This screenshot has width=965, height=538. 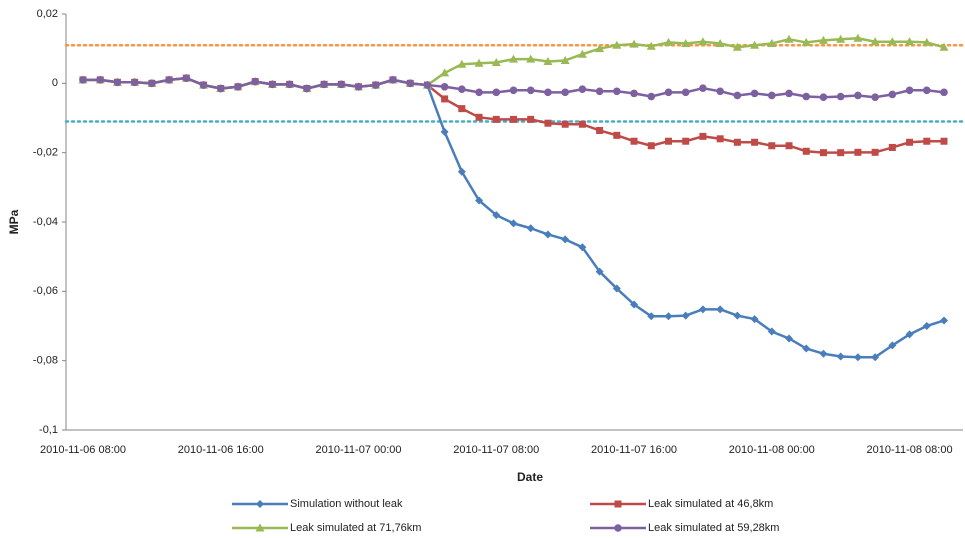 What do you see at coordinates (55, 83) in the screenshot?
I see `y-tick-label: 0` at bounding box center [55, 83].